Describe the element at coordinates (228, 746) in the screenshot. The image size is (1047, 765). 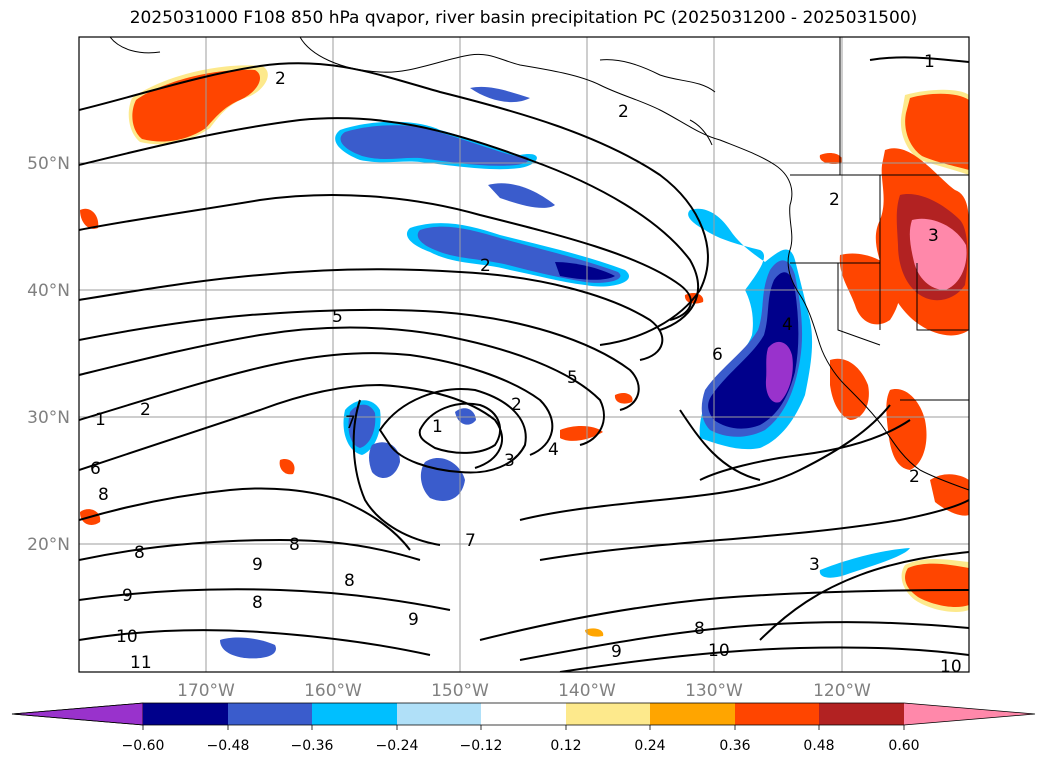
I see `colorbar-tick-label: −0.48` at that location.